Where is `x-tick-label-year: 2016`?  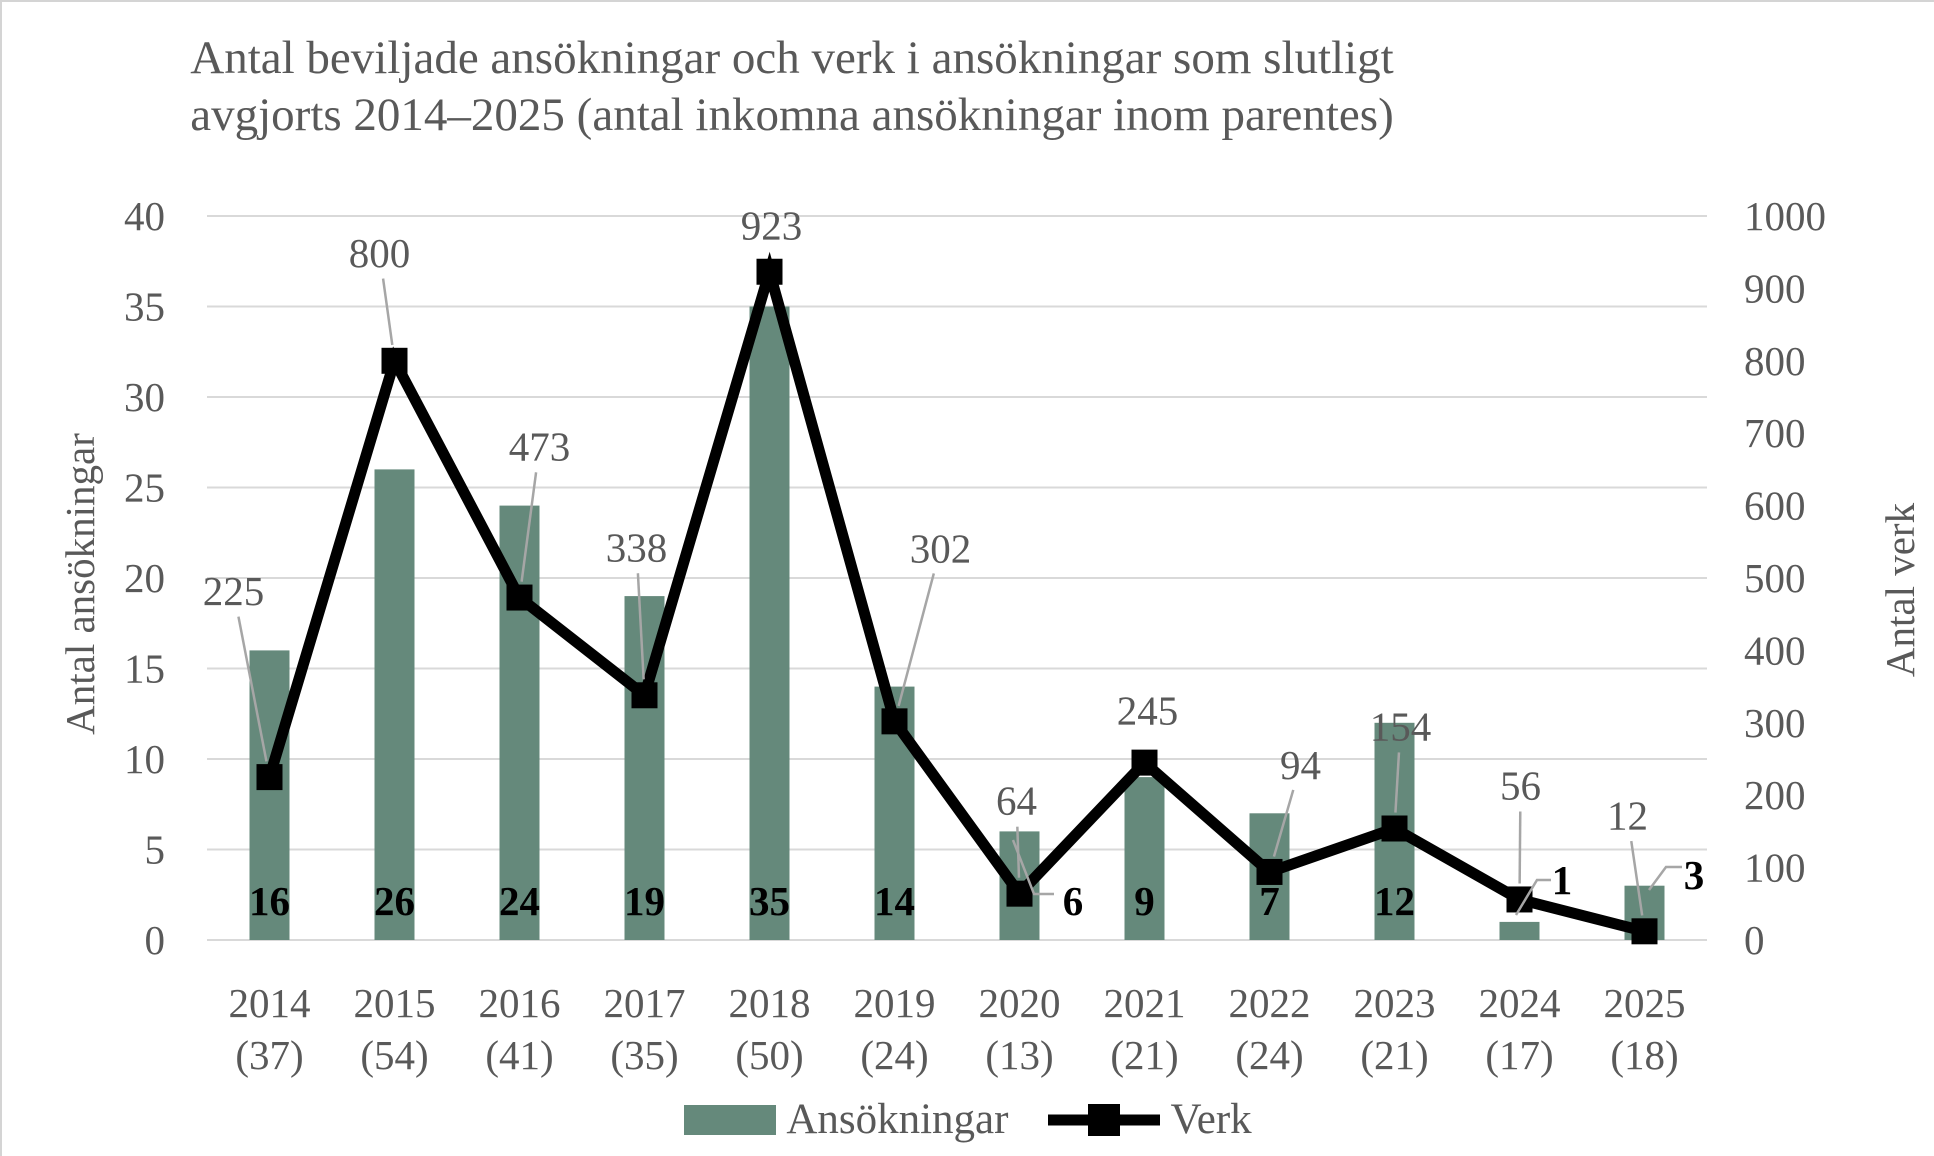
x-tick-label-year: 2016 is located at coordinates (520, 1003).